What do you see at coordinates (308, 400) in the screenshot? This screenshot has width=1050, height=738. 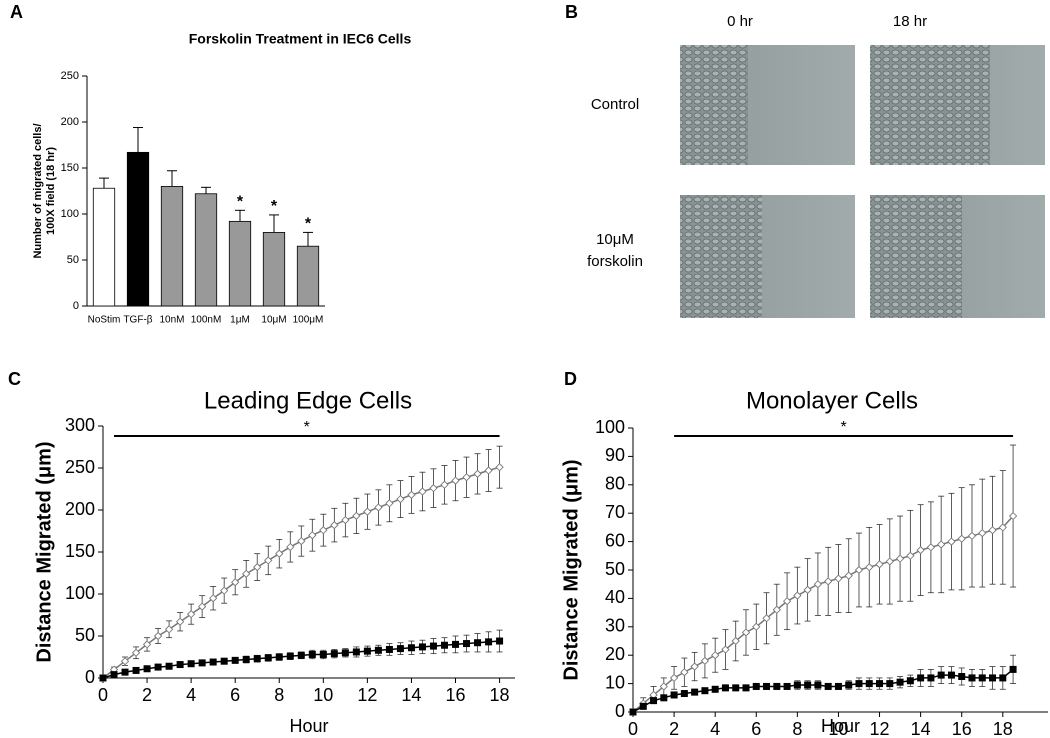 I see `chart-title: Leading Edge Cells` at bounding box center [308, 400].